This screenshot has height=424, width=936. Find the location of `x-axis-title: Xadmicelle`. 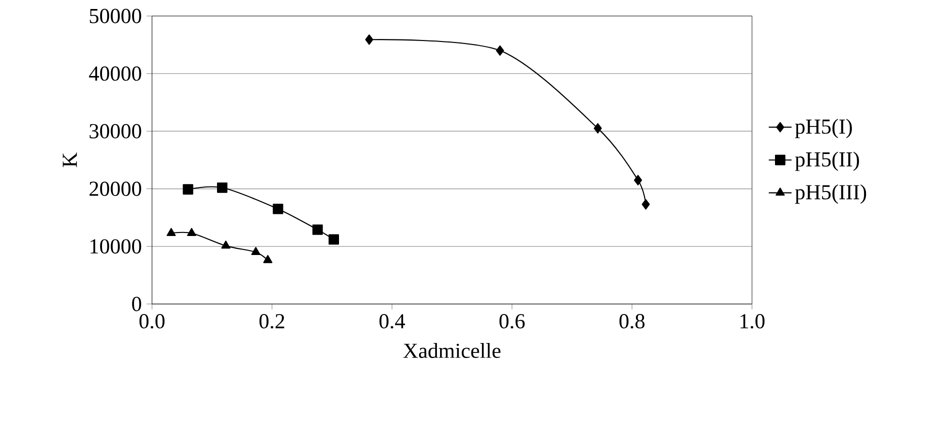

x-axis-title: Xadmicelle is located at coordinates (451, 350).